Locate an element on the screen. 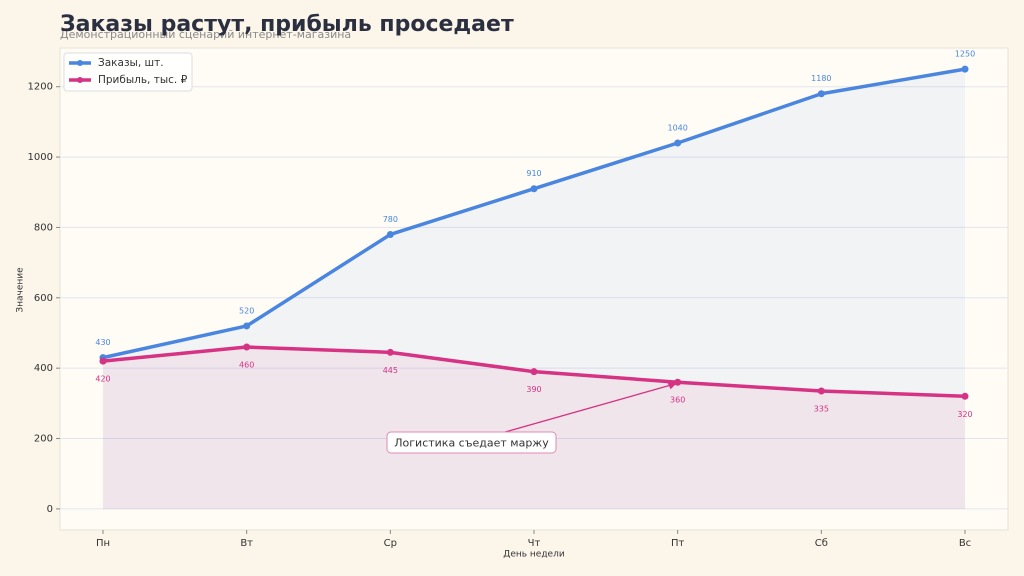  annotation-text: Логистика съедает маржу is located at coordinates (471, 443).